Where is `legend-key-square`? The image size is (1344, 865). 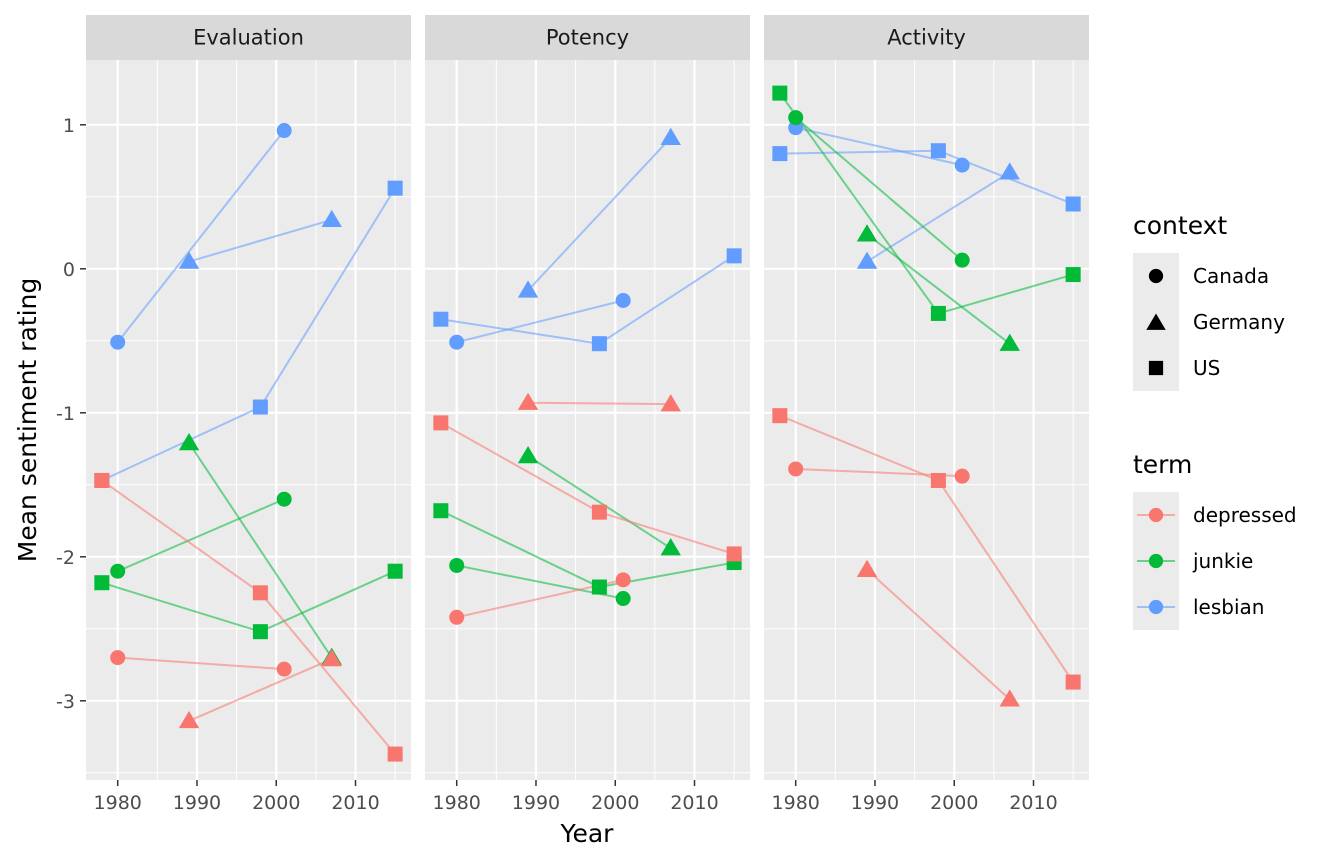
legend-key-square is located at coordinates (1156, 368).